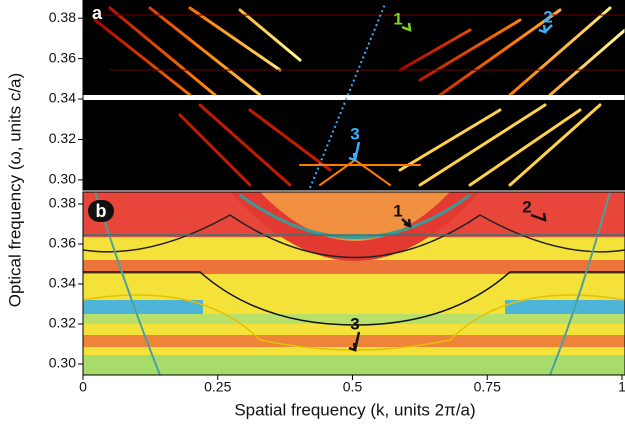 The width and height of the screenshot is (625, 428). I want to click on x-tick-label: 0.25, so click(217, 387).